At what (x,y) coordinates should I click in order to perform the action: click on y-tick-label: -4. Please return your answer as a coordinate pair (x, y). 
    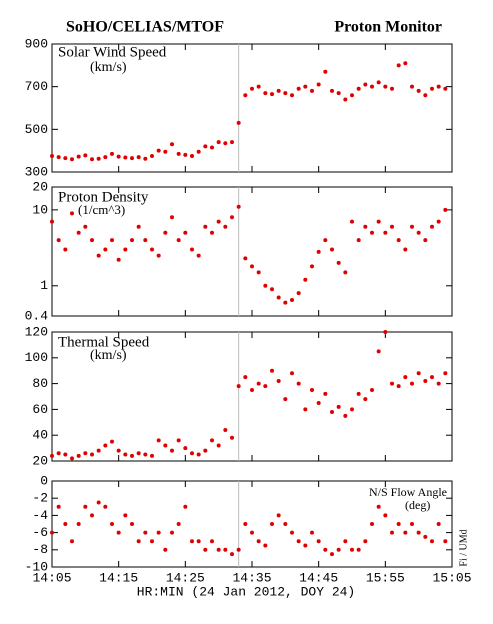
    Looking at the image, I should click on (40, 515).